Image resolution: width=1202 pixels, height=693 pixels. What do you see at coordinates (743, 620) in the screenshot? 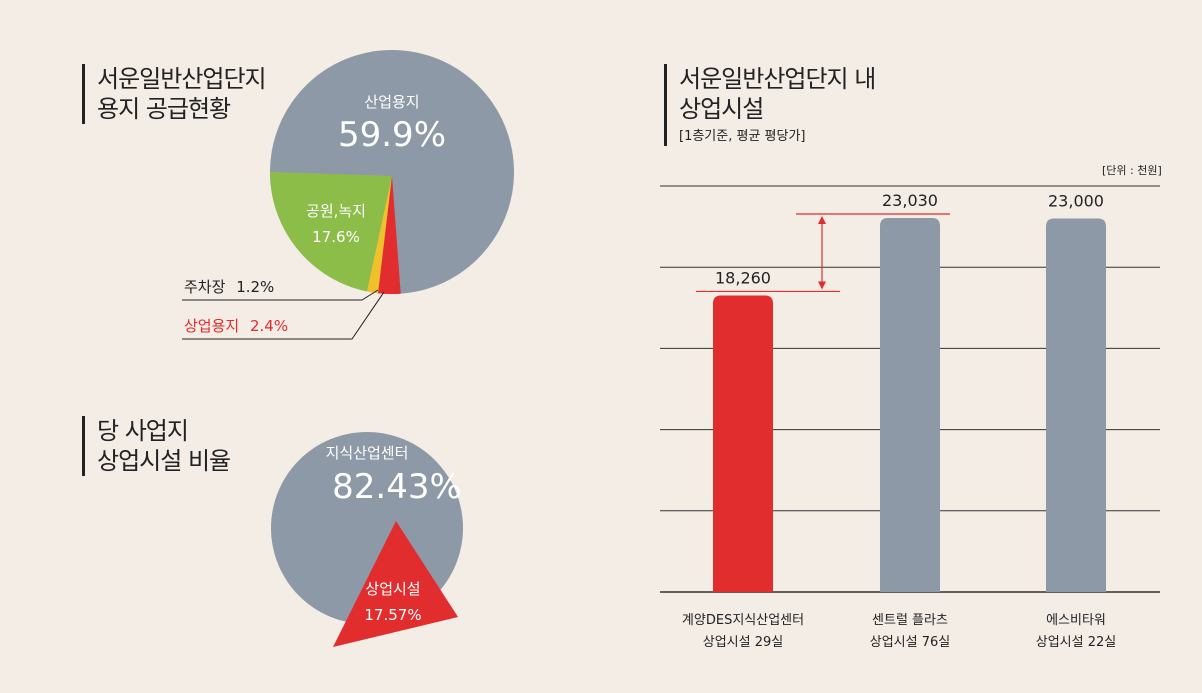
I see `bar-category-label-0-line1: 계양DES지식산업센터` at bounding box center [743, 620].